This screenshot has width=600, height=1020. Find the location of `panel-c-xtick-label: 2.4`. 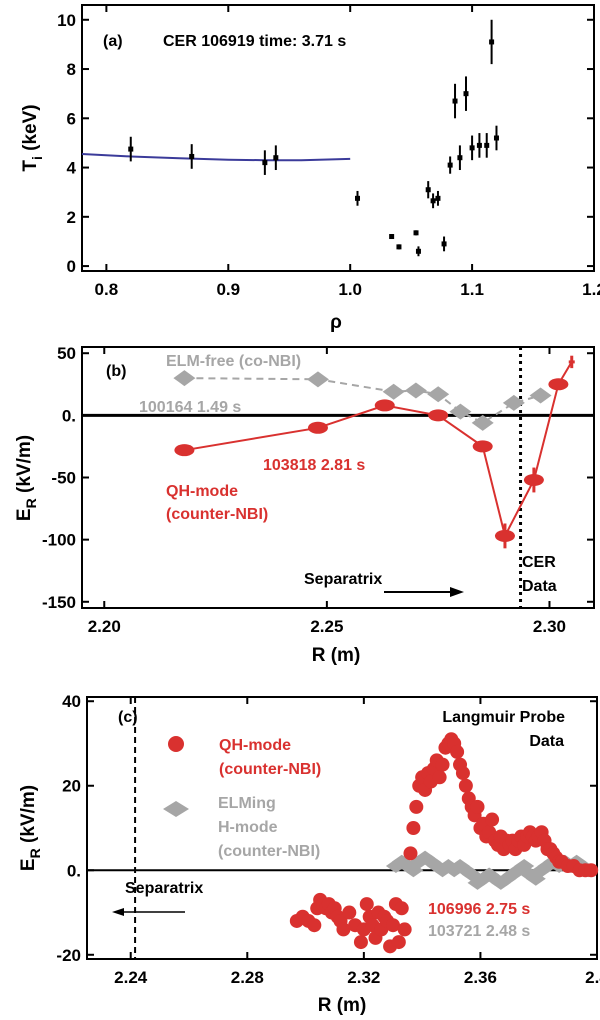

panel-c-xtick-label: 2.4 is located at coordinates (592, 977).